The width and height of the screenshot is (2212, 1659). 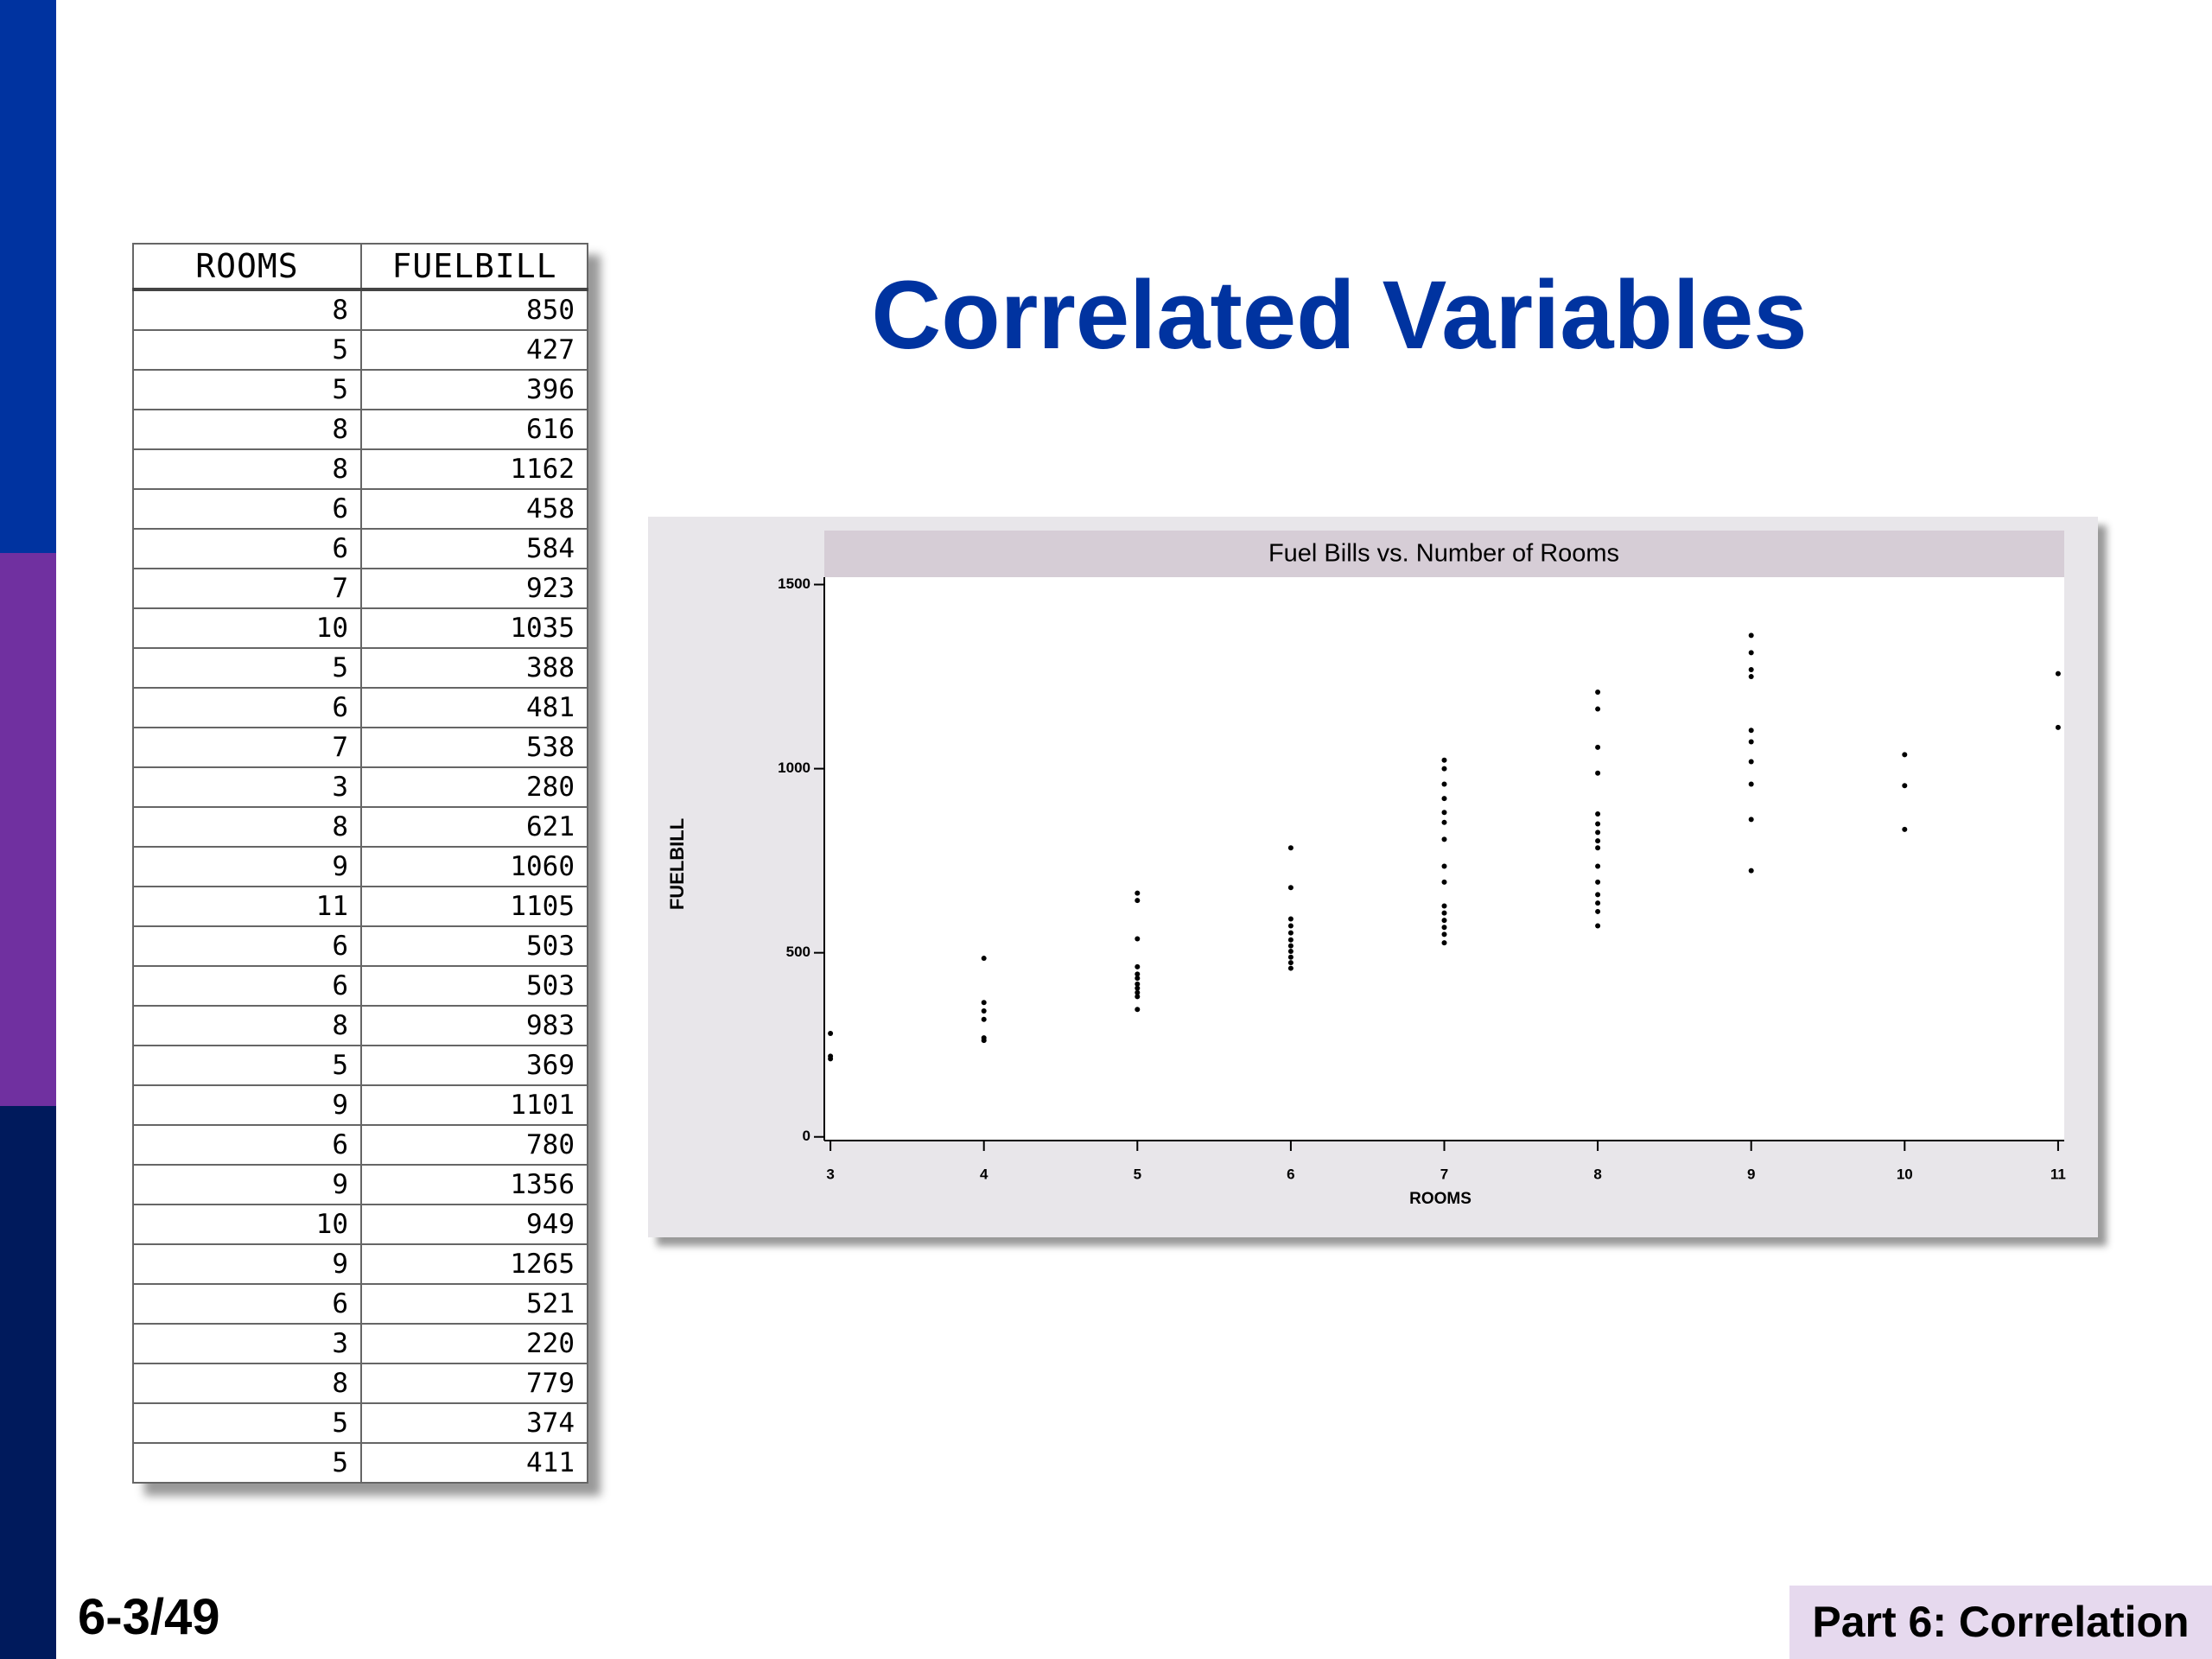 What do you see at coordinates (474, 1184) in the screenshot?
I see `table-cell: 1356` at bounding box center [474, 1184].